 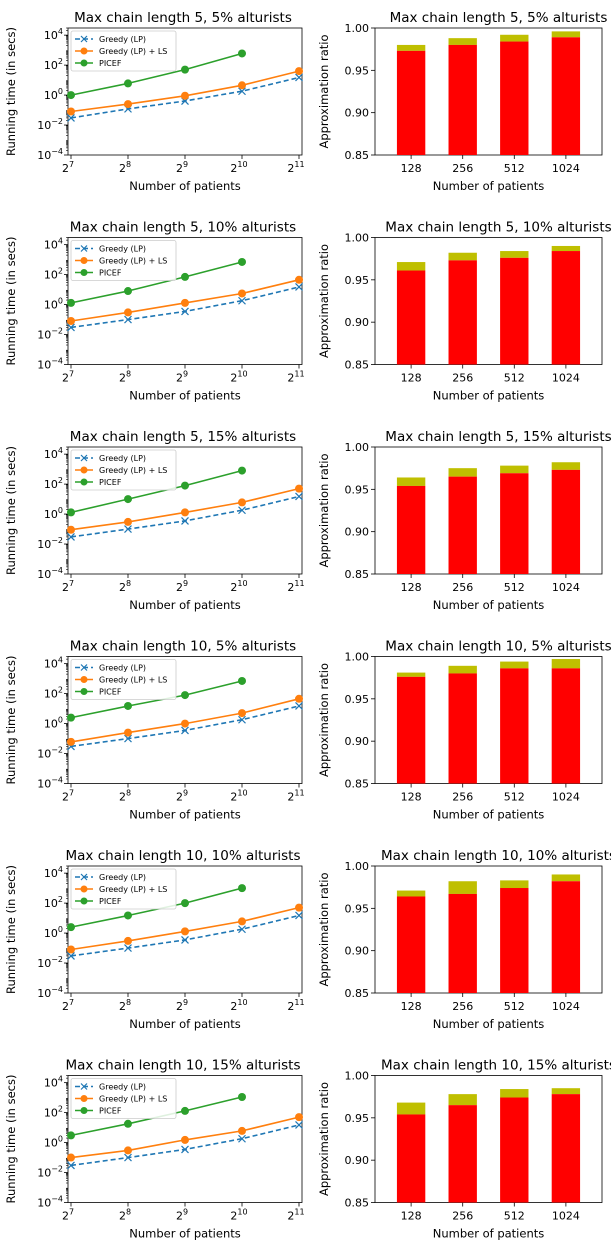 I want to click on y-tick-label-exponent: 2, so click(x=60, y=480).